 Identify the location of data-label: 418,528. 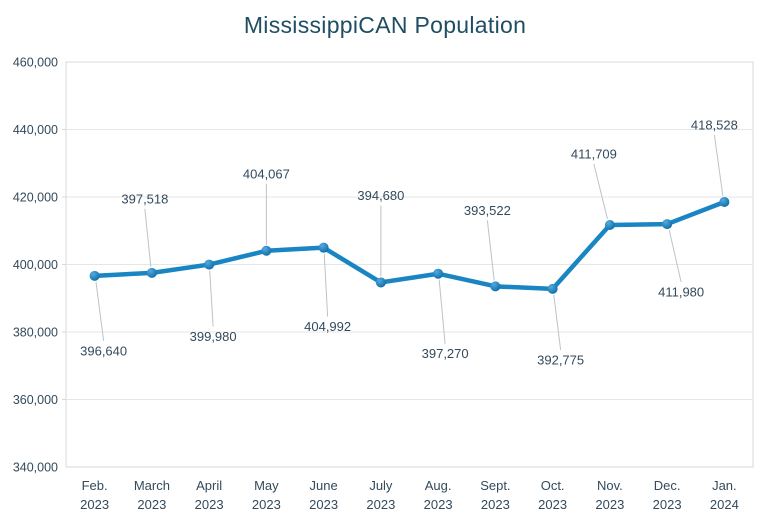
(714, 124).